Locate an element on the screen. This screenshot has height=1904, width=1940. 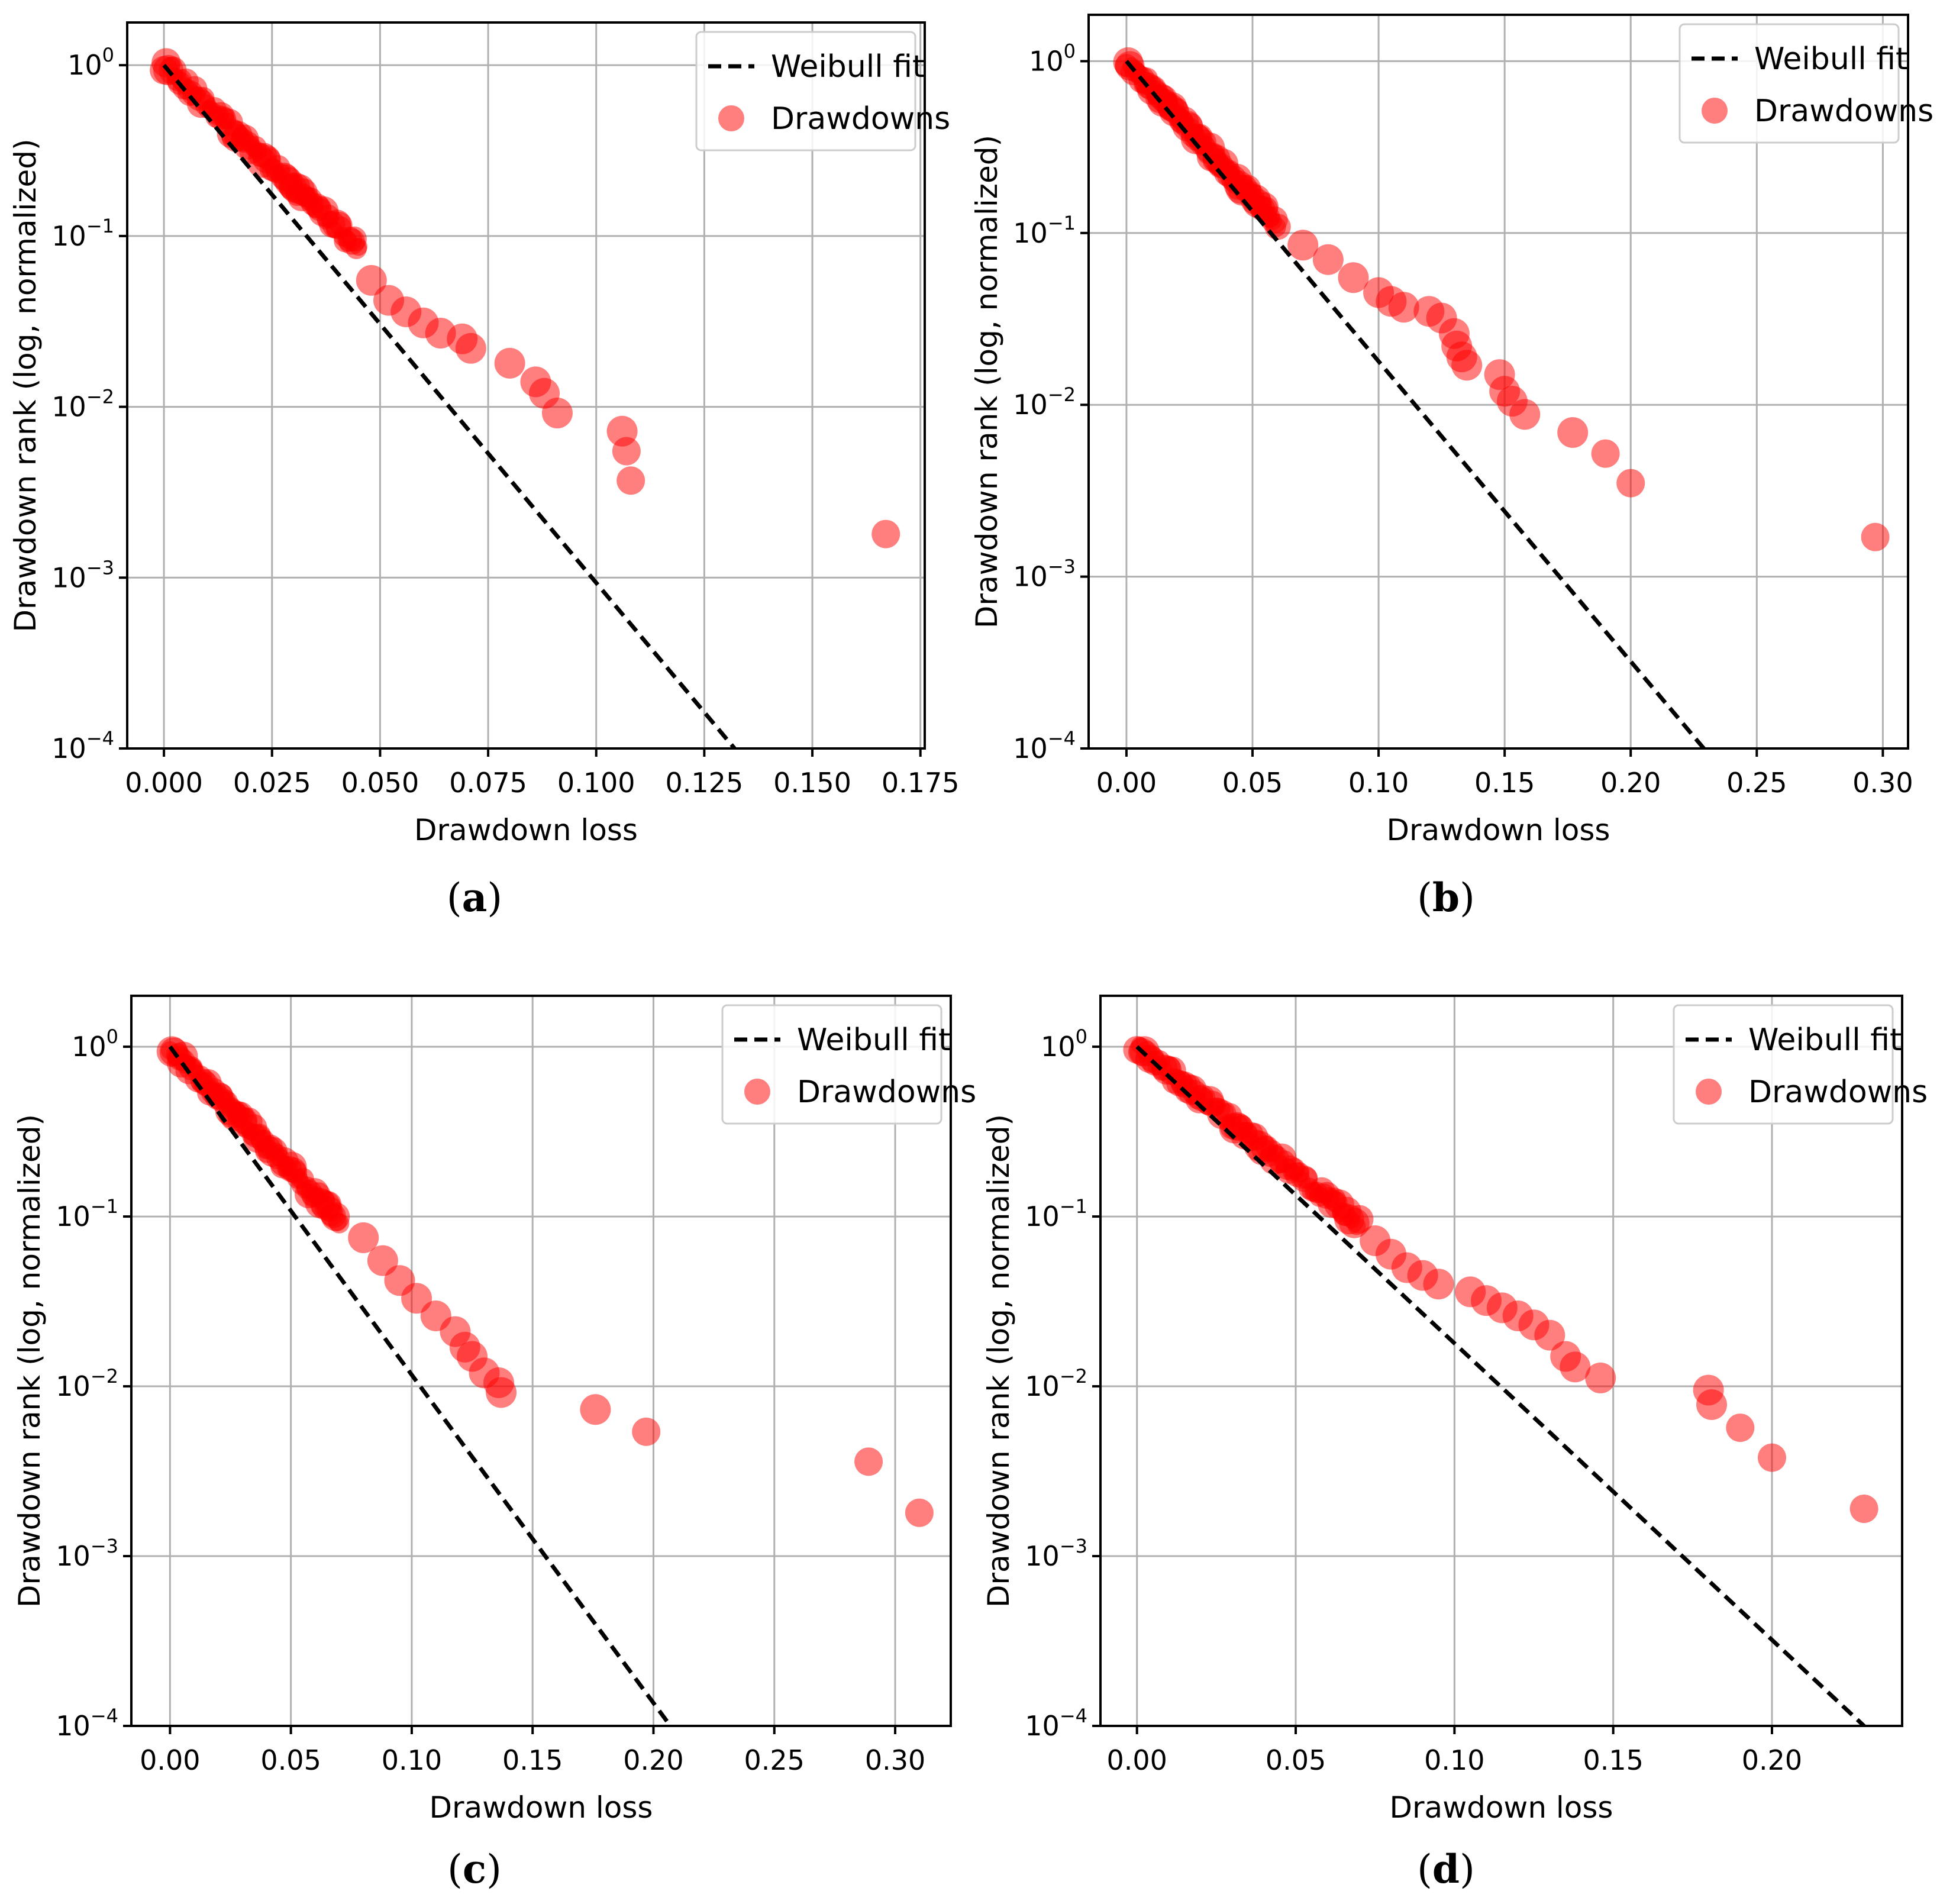
x-tick-label: 0.15 is located at coordinates (532, 1760).